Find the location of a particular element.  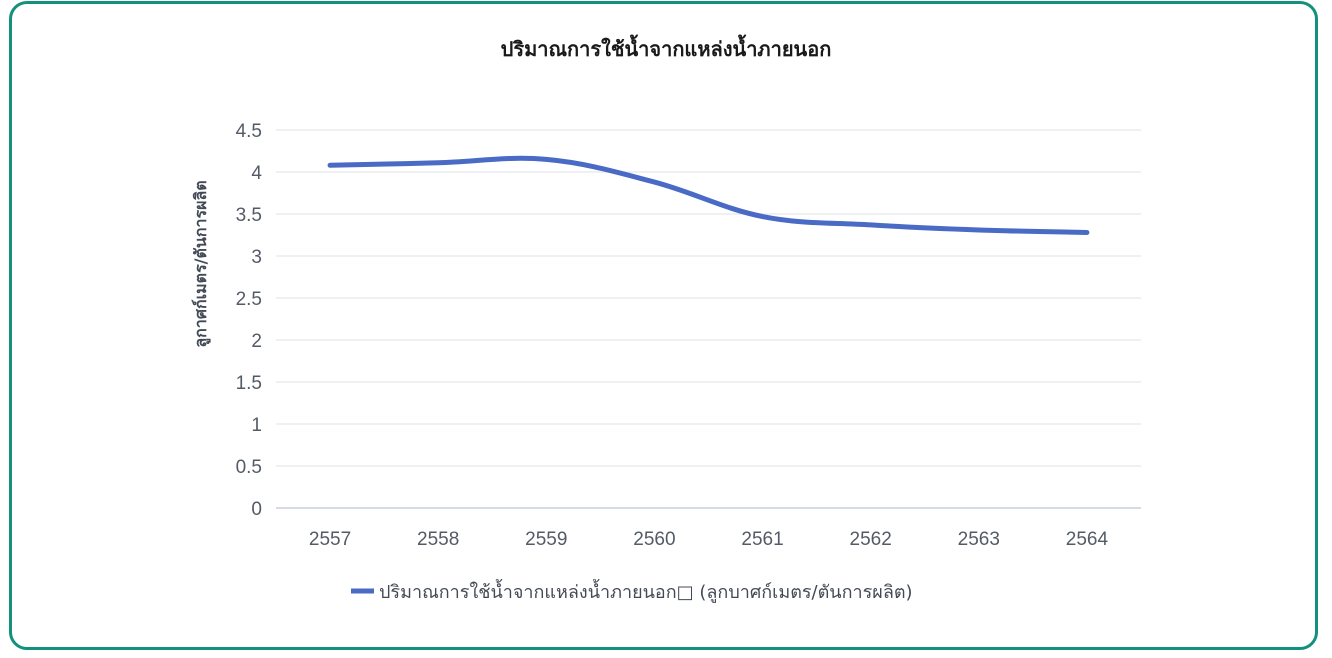

y-tick-label: 0.5 is located at coordinates (249, 467).